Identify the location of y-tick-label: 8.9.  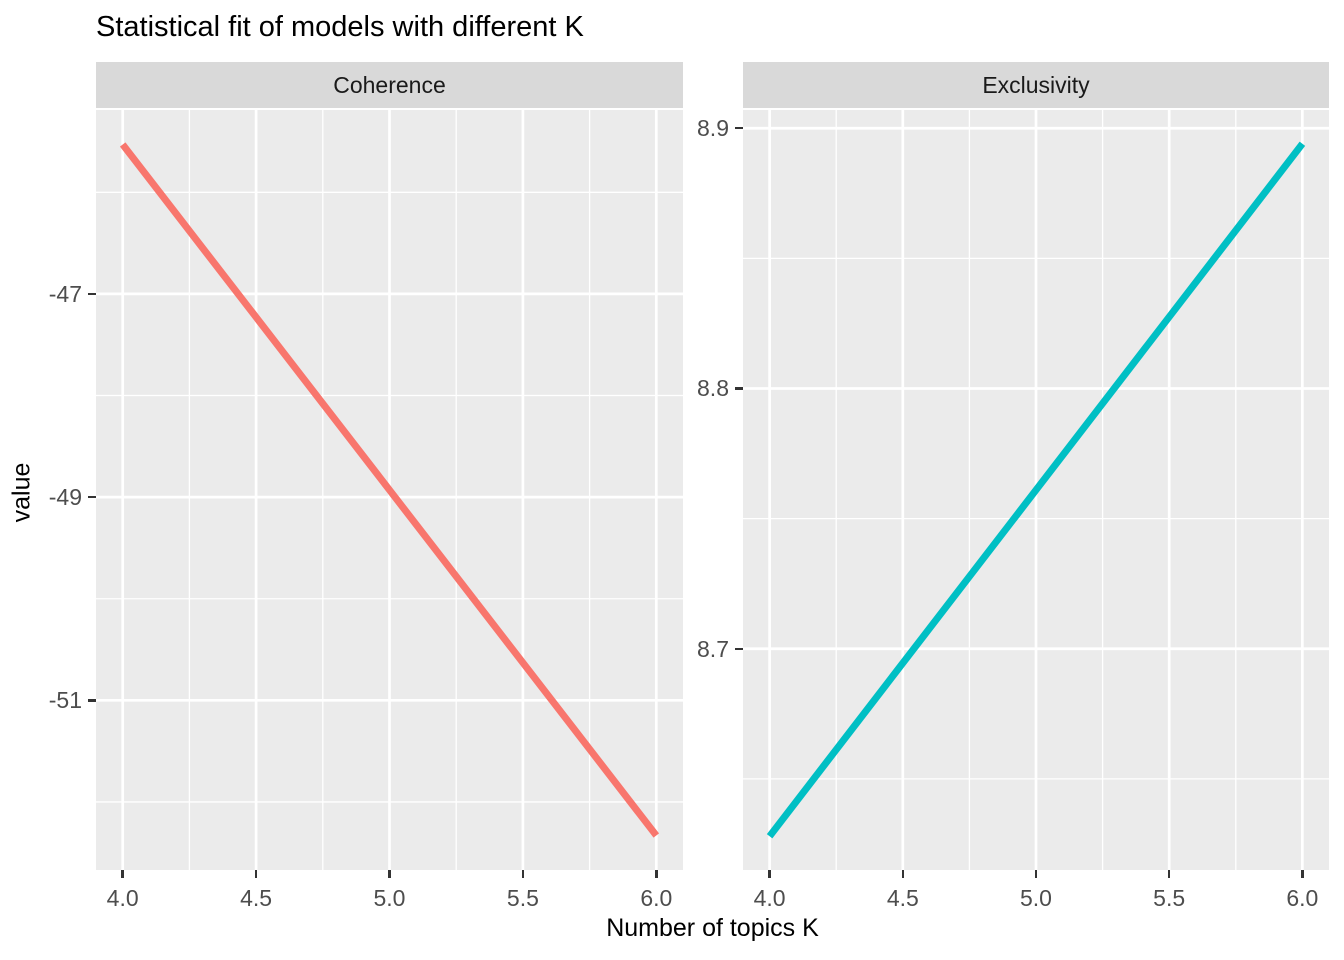
(713, 128).